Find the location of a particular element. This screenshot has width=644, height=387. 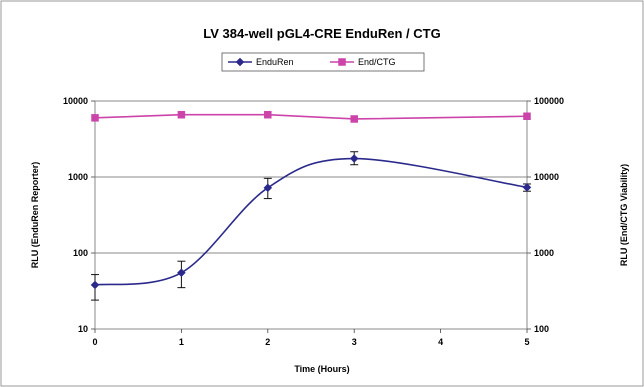

y2-tick-label: 100 is located at coordinates (541, 329).